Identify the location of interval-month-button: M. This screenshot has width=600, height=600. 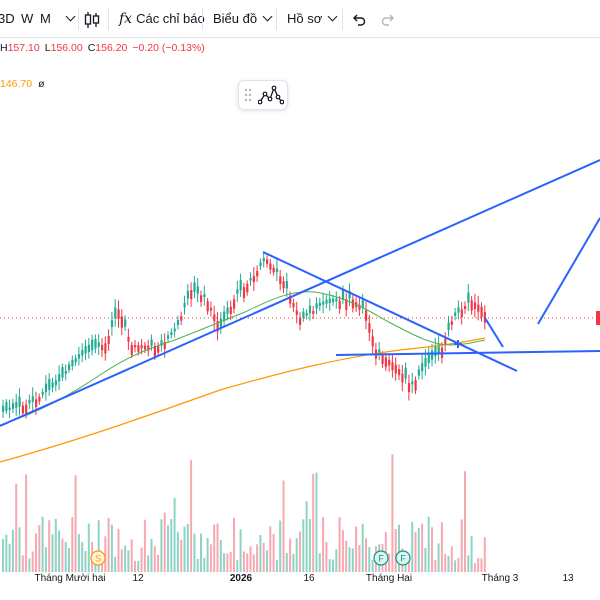
(45, 18).